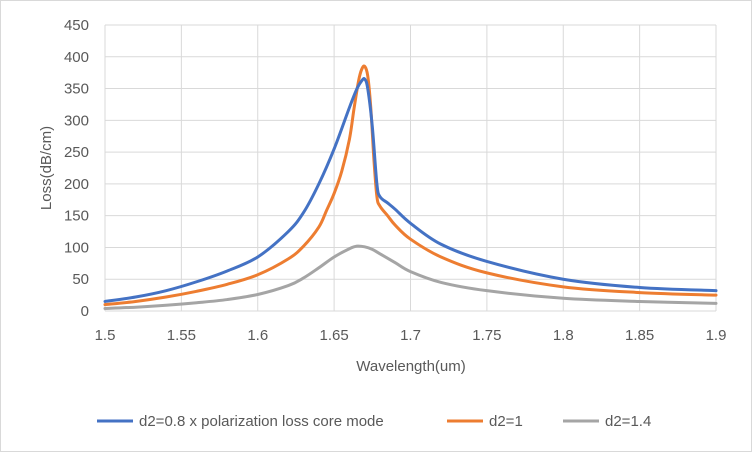 This screenshot has height=456, width=752. I want to click on x-tick-label: 1.85, so click(639, 335).